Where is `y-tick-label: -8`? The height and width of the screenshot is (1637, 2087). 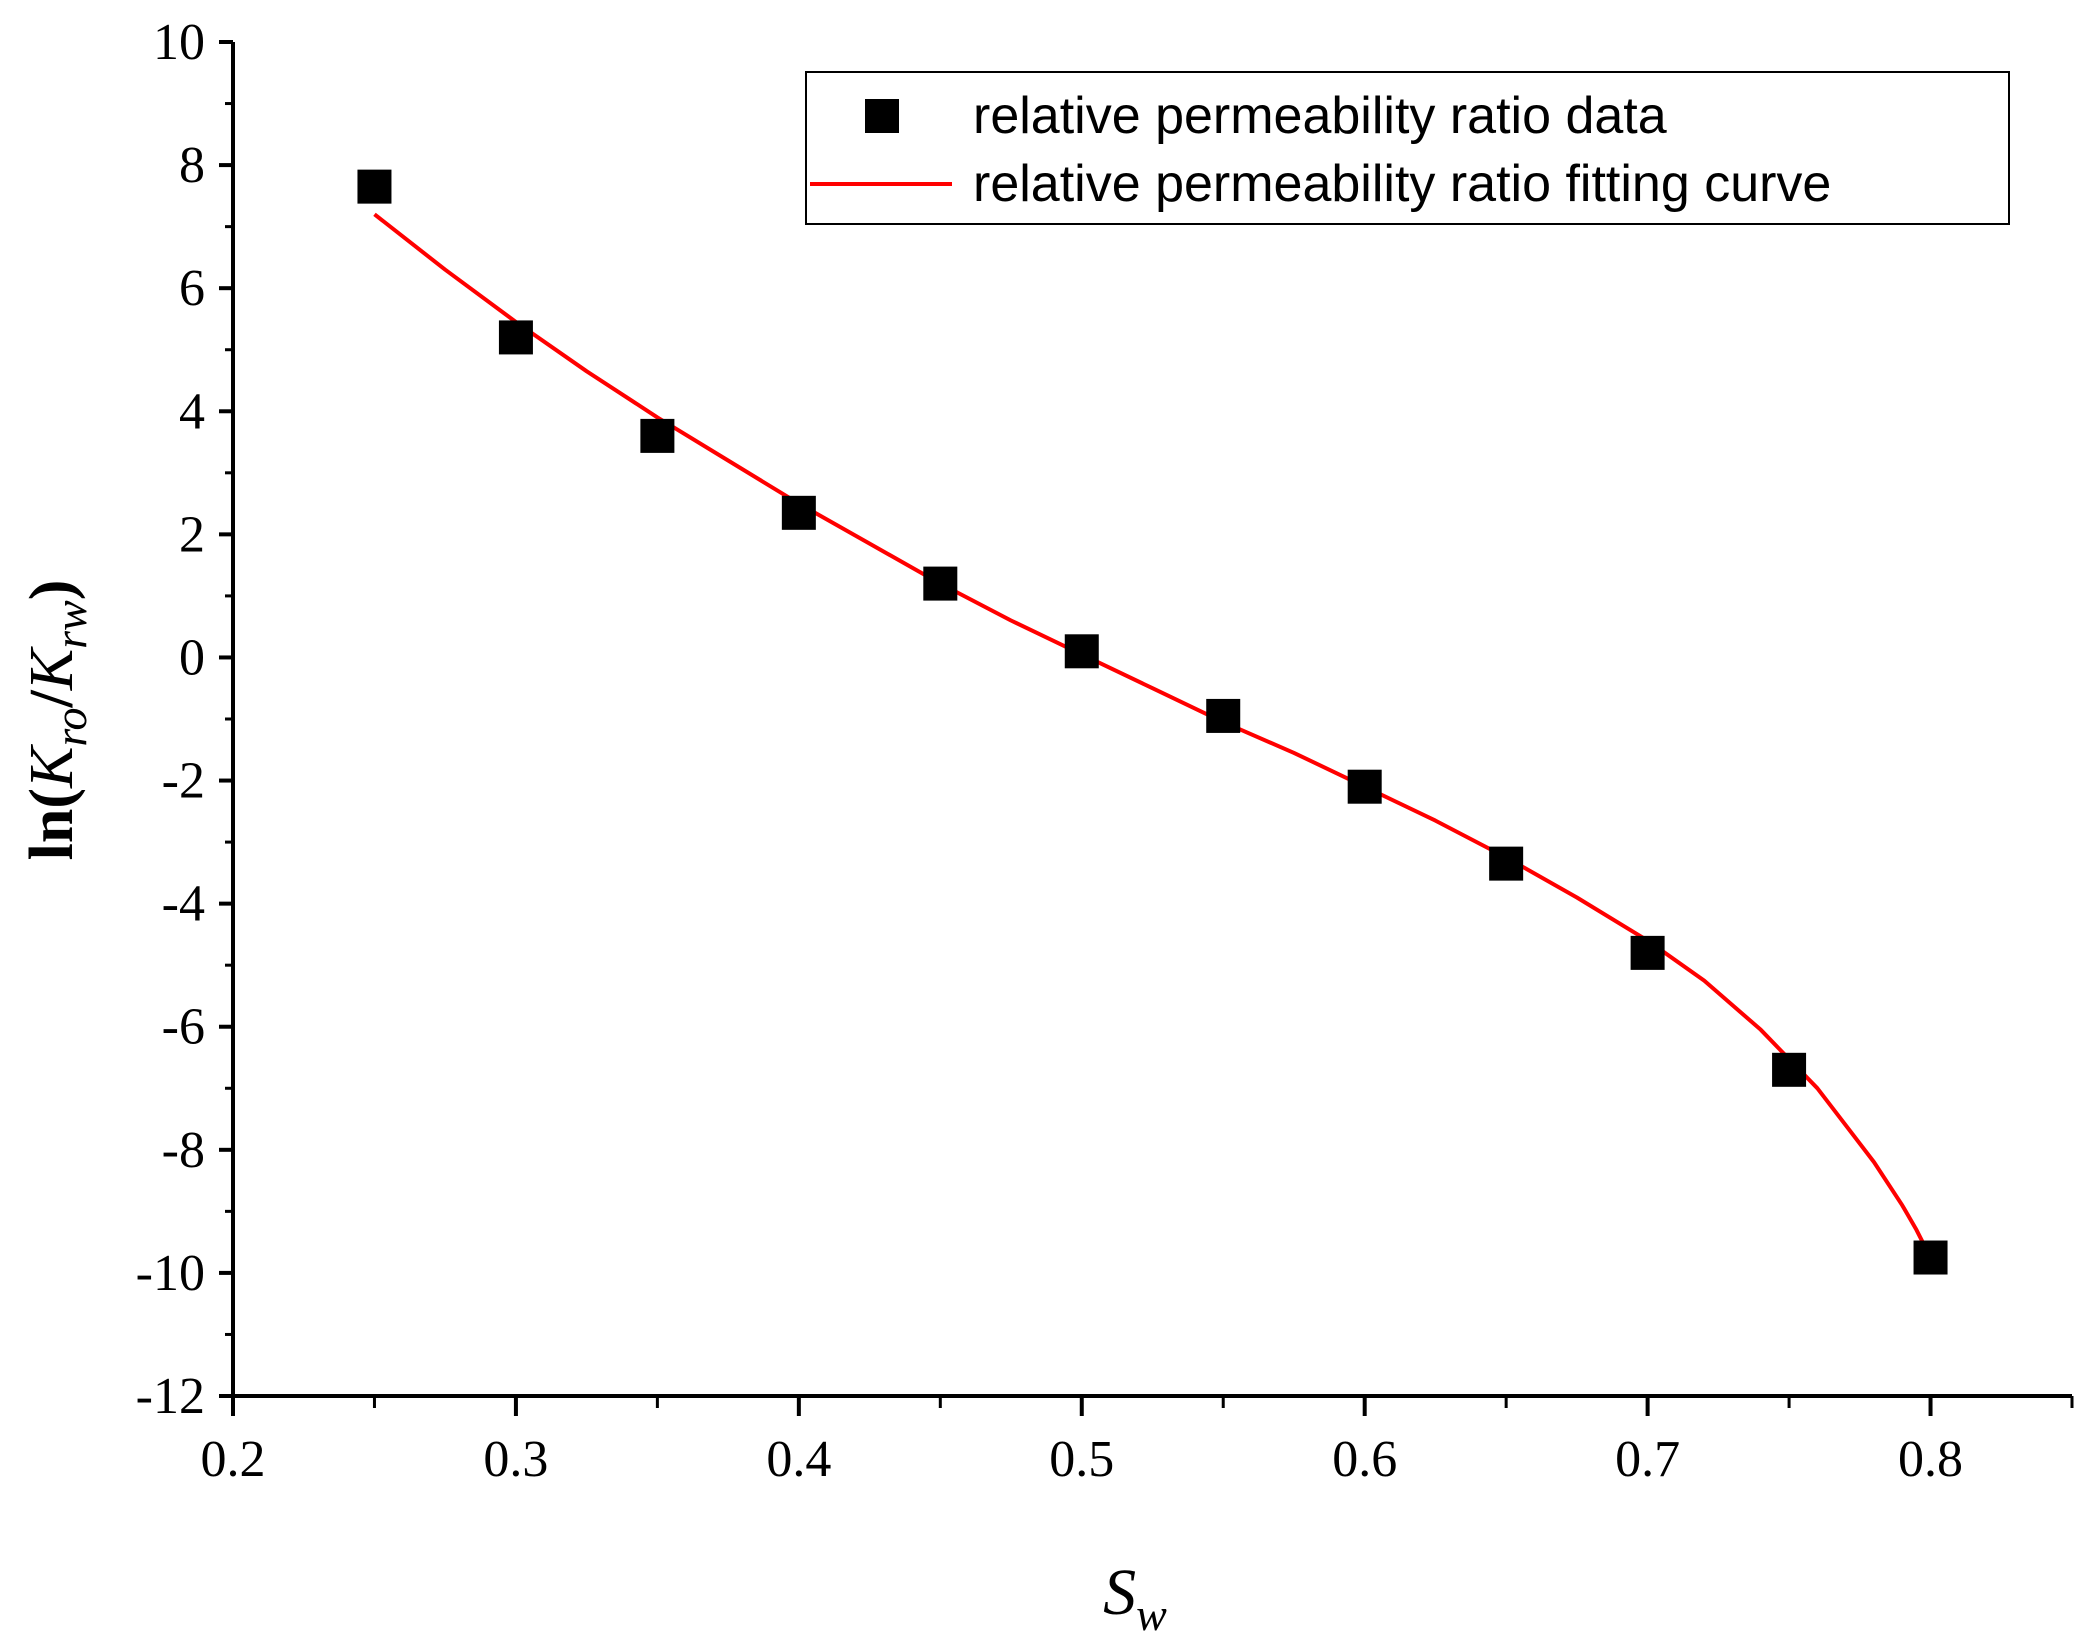 y-tick-label: -8 is located at coordinates (183, 1150).